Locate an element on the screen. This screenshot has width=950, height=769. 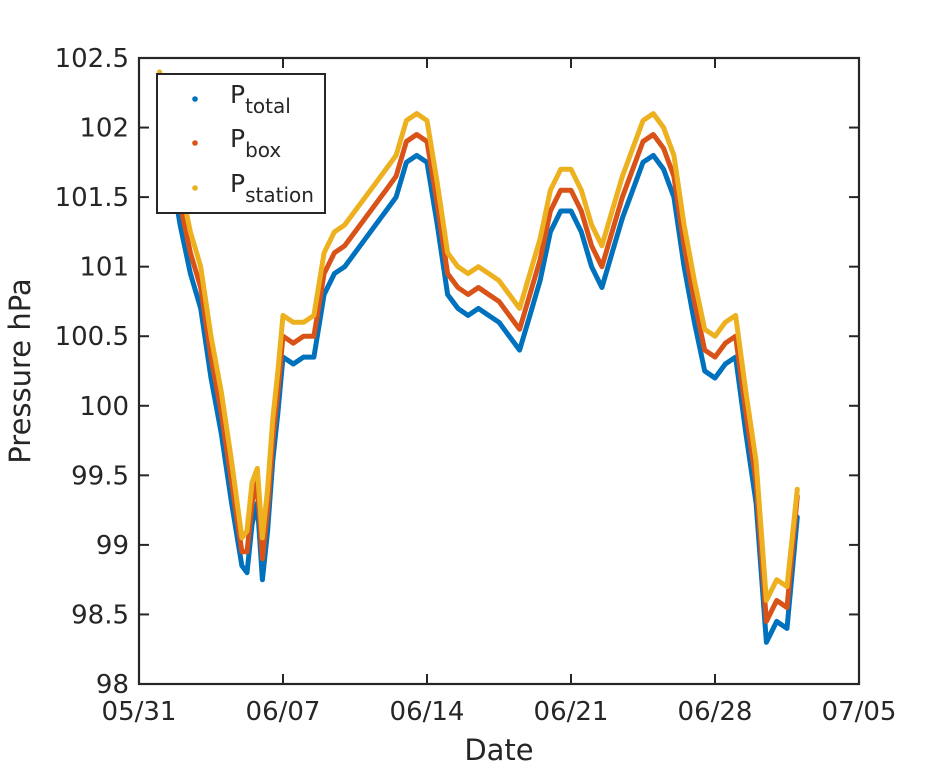
x-axis-label: Date is located at coordinates (498, 750).